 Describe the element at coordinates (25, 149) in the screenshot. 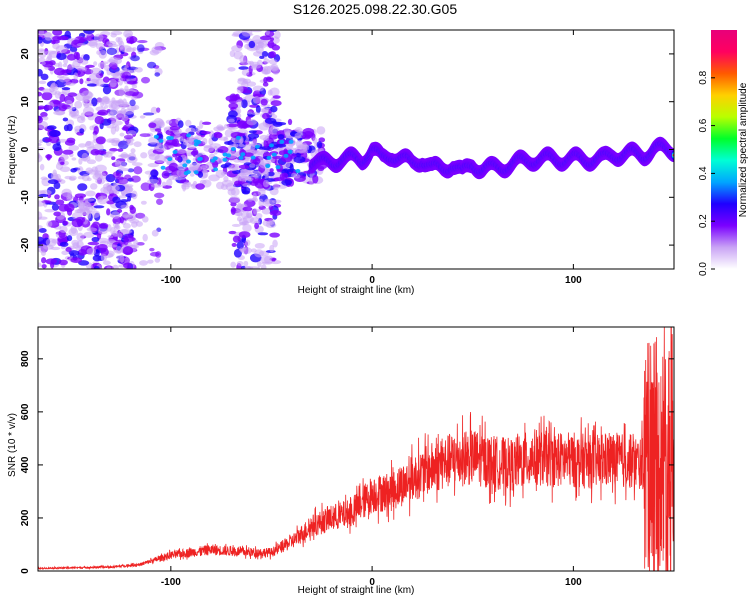

I see `y-tick-label: 0` at that location.